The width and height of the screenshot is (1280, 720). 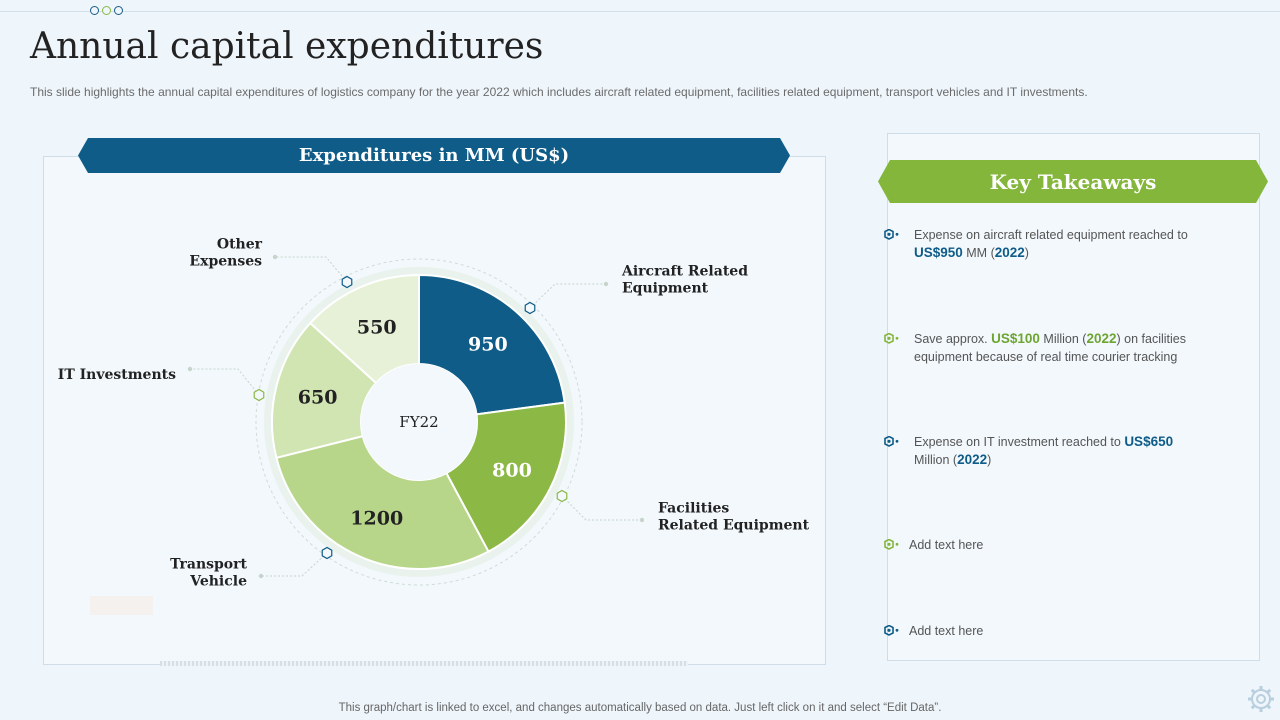 What do you see at coordinates (434, 155) in the screenshot?
I see `chart-banner: Expenditures in MM (US$)` at bounding box center [434, 155].